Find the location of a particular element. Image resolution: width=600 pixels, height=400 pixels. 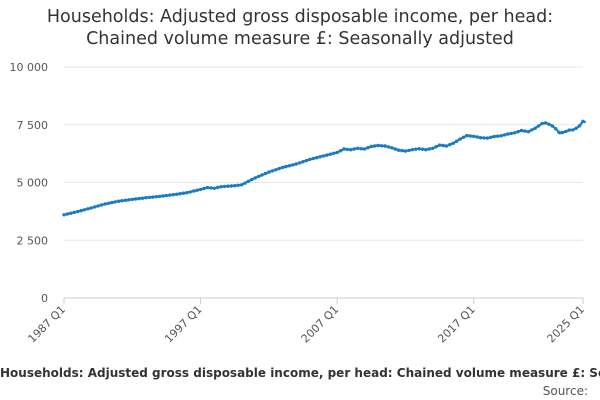

y-tick-label: 0 is located at coordinates (44, 298).